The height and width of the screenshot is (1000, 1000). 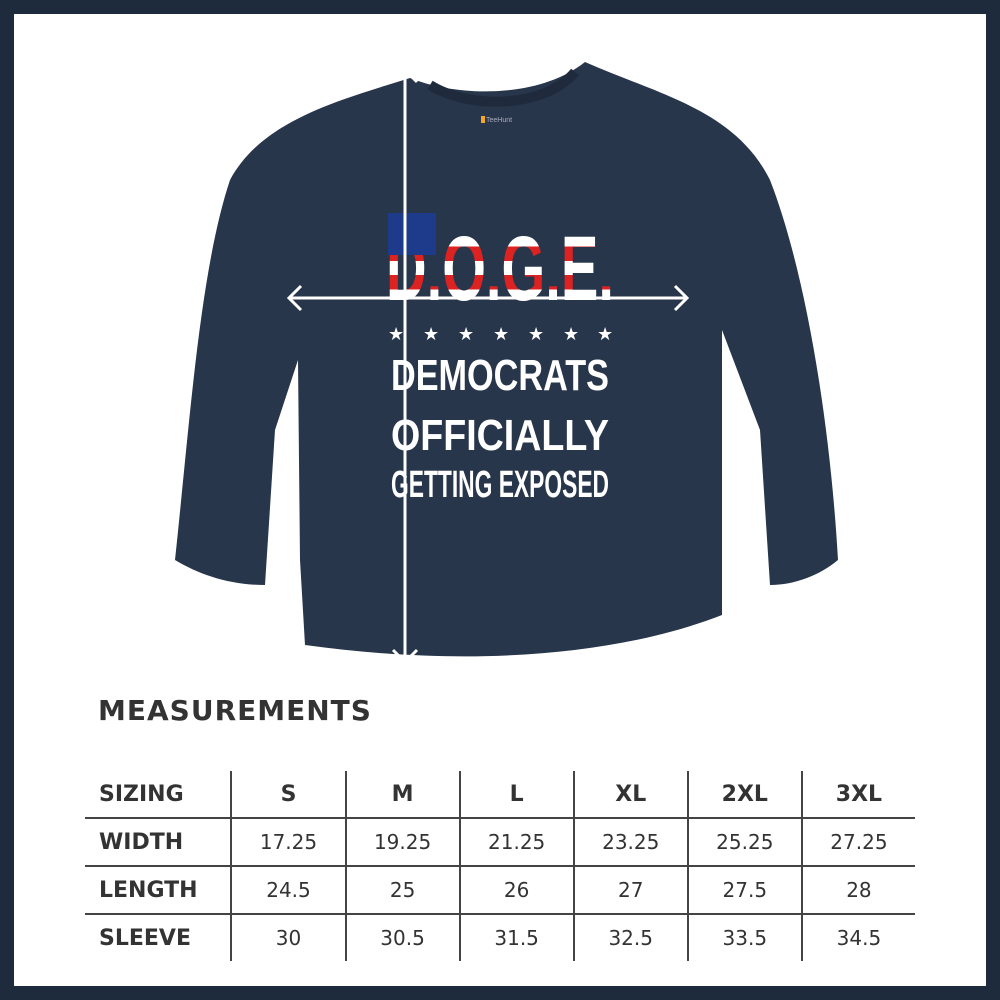 I want to click on table-cell: 25.25, so click(x=744, y=841).